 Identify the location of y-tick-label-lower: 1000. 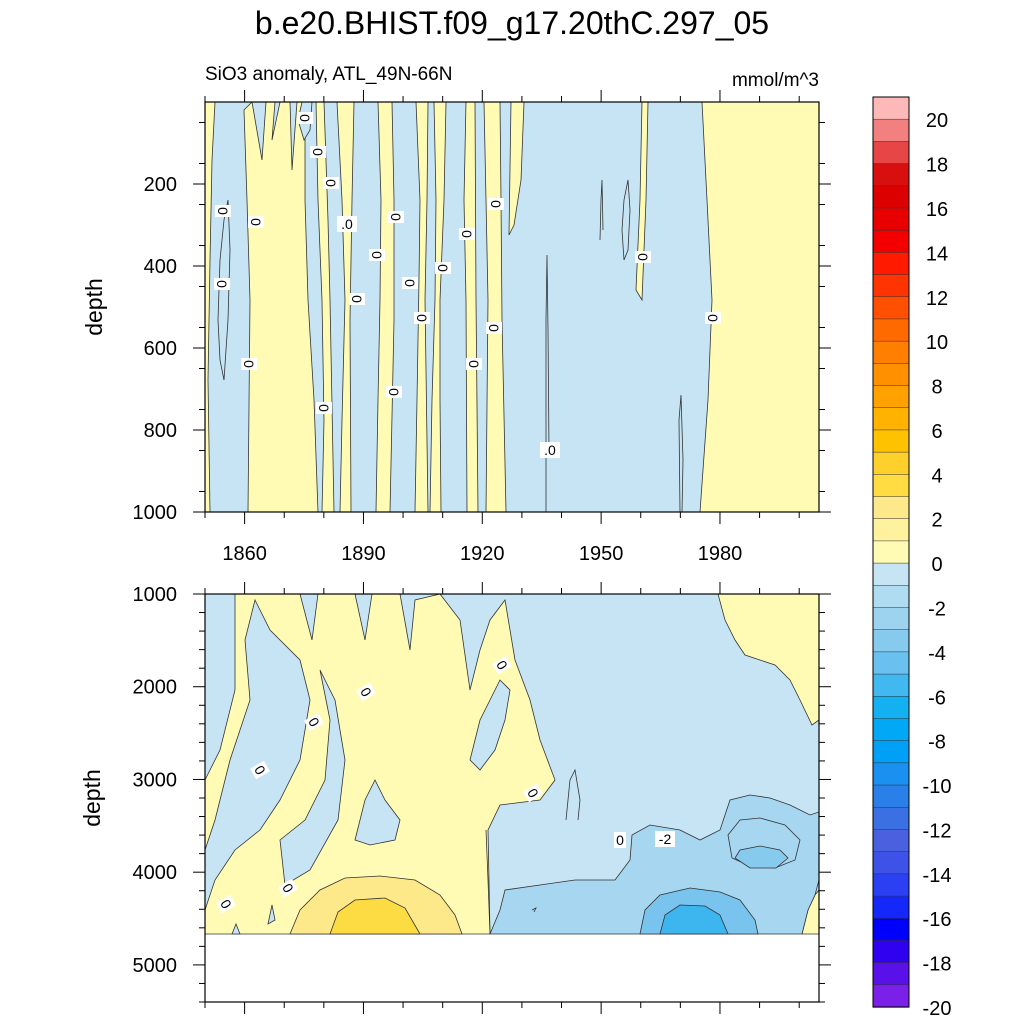
(155, 595).